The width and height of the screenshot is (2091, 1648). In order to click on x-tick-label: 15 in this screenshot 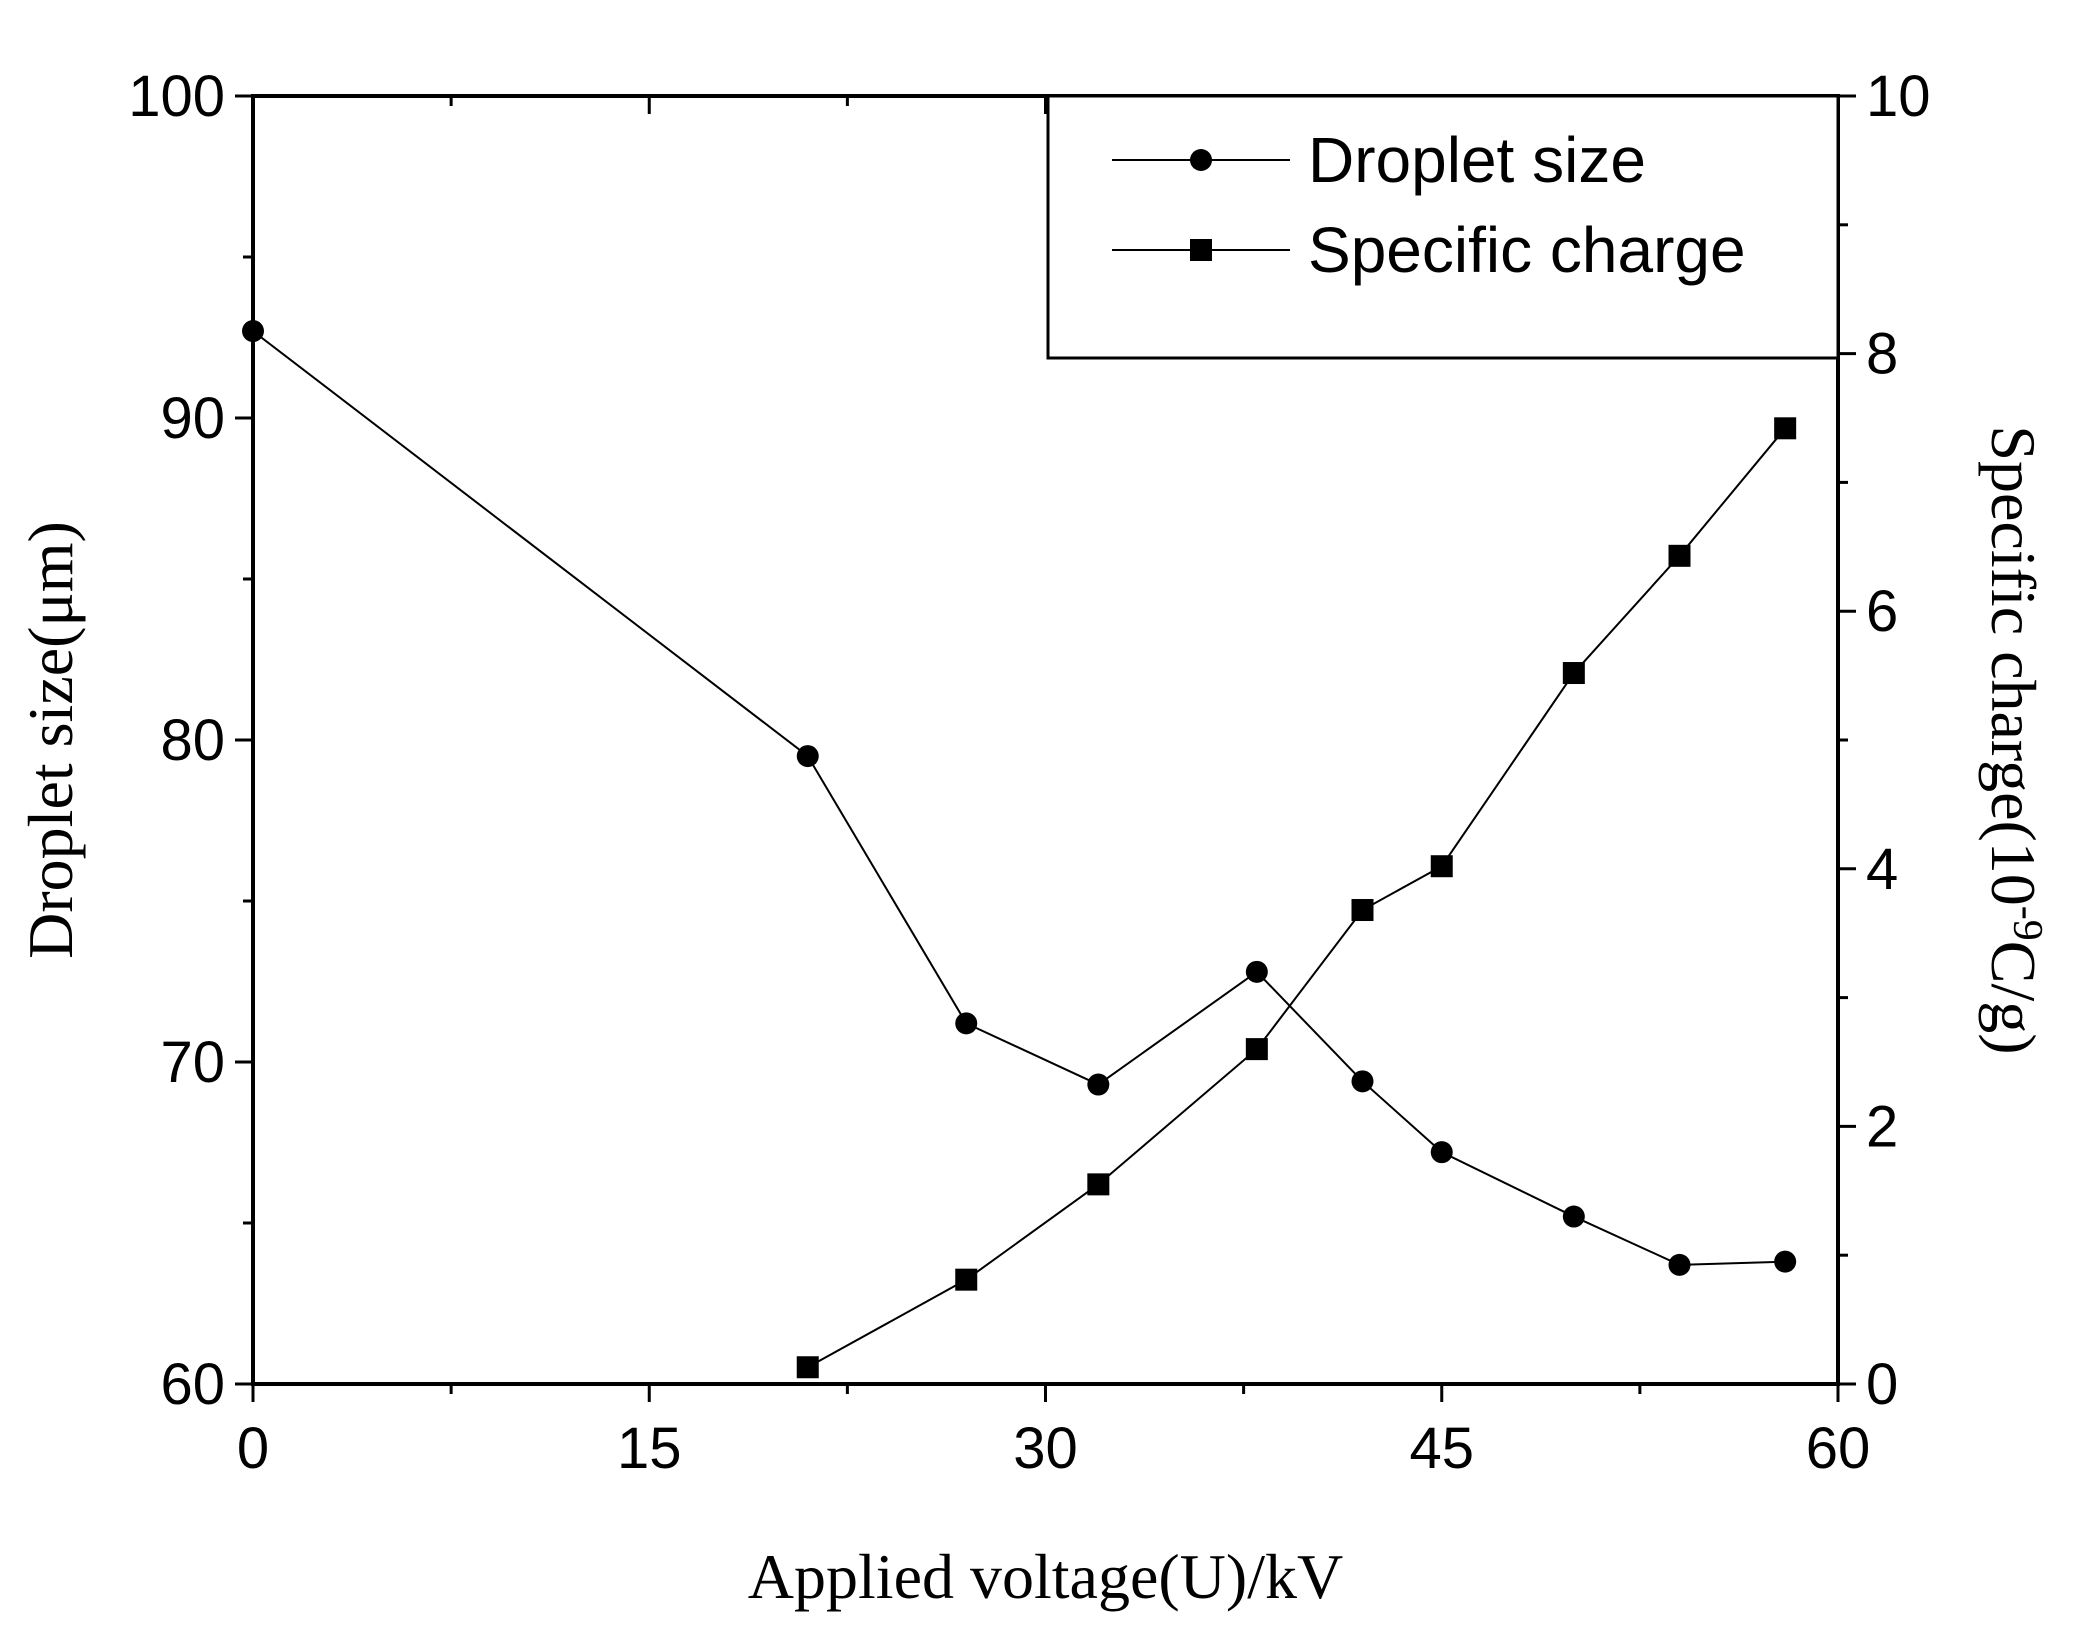, I will do `click(649, 1448)`.